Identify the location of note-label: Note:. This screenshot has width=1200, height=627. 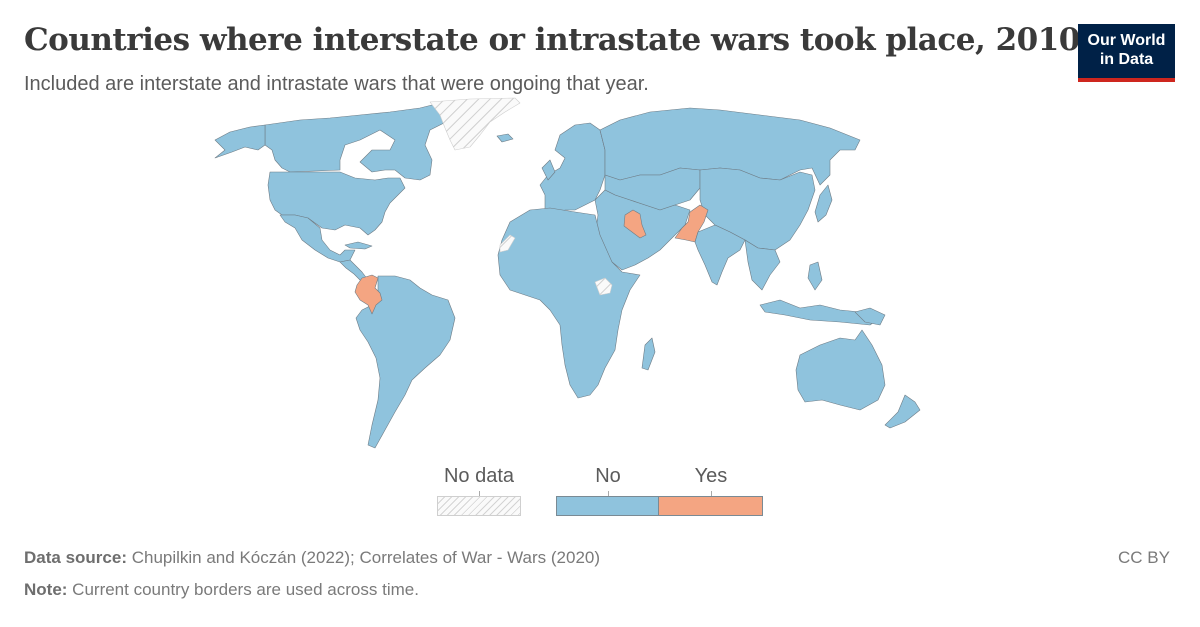
(46, 589).